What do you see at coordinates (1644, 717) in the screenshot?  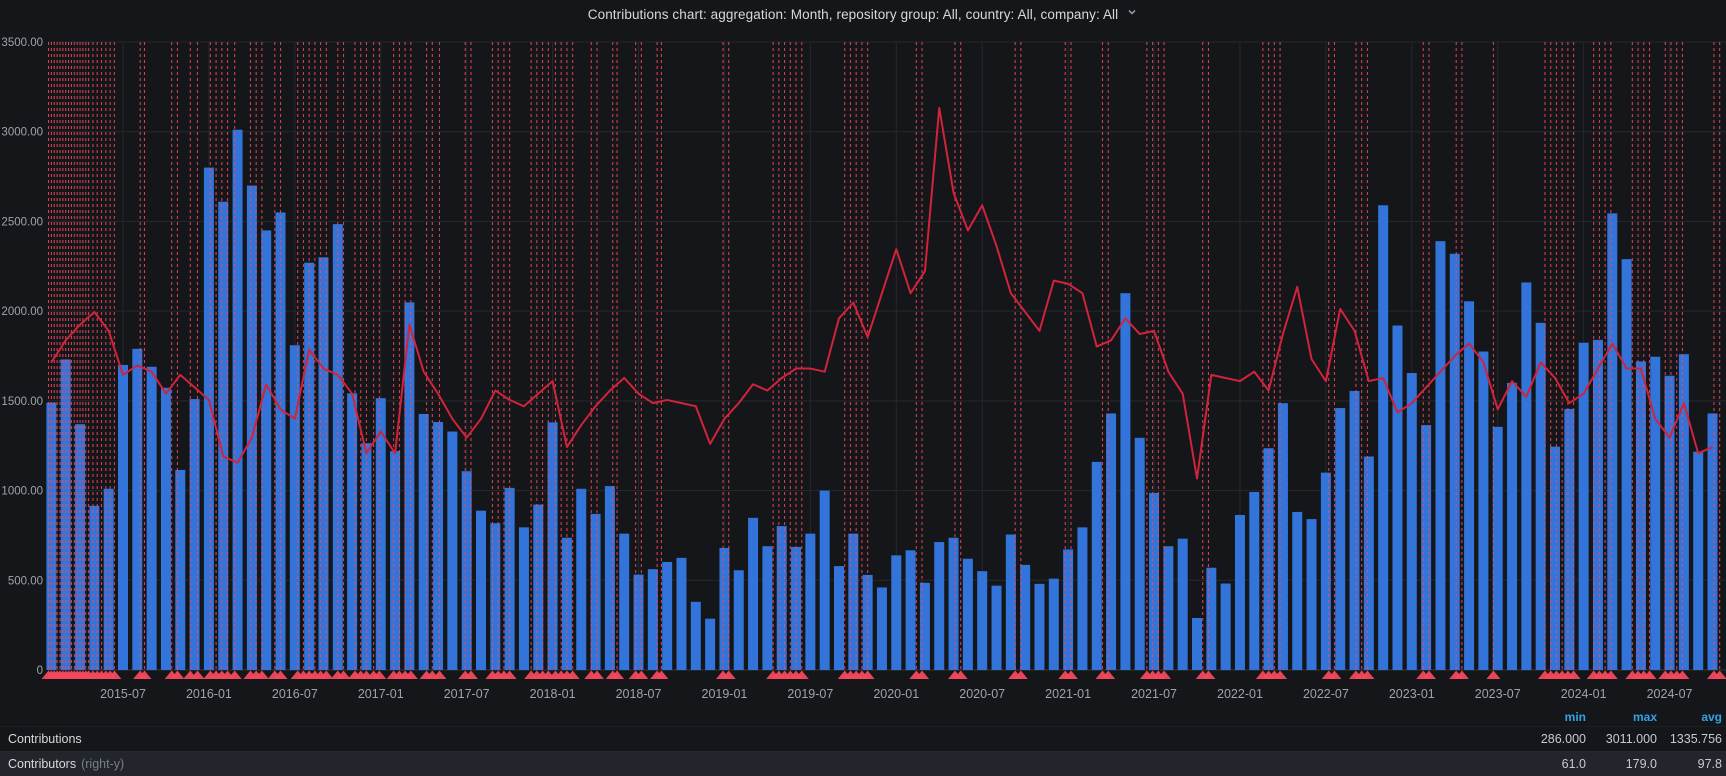 I see `legend-header-max: max` at bounding box center [1644, 717].